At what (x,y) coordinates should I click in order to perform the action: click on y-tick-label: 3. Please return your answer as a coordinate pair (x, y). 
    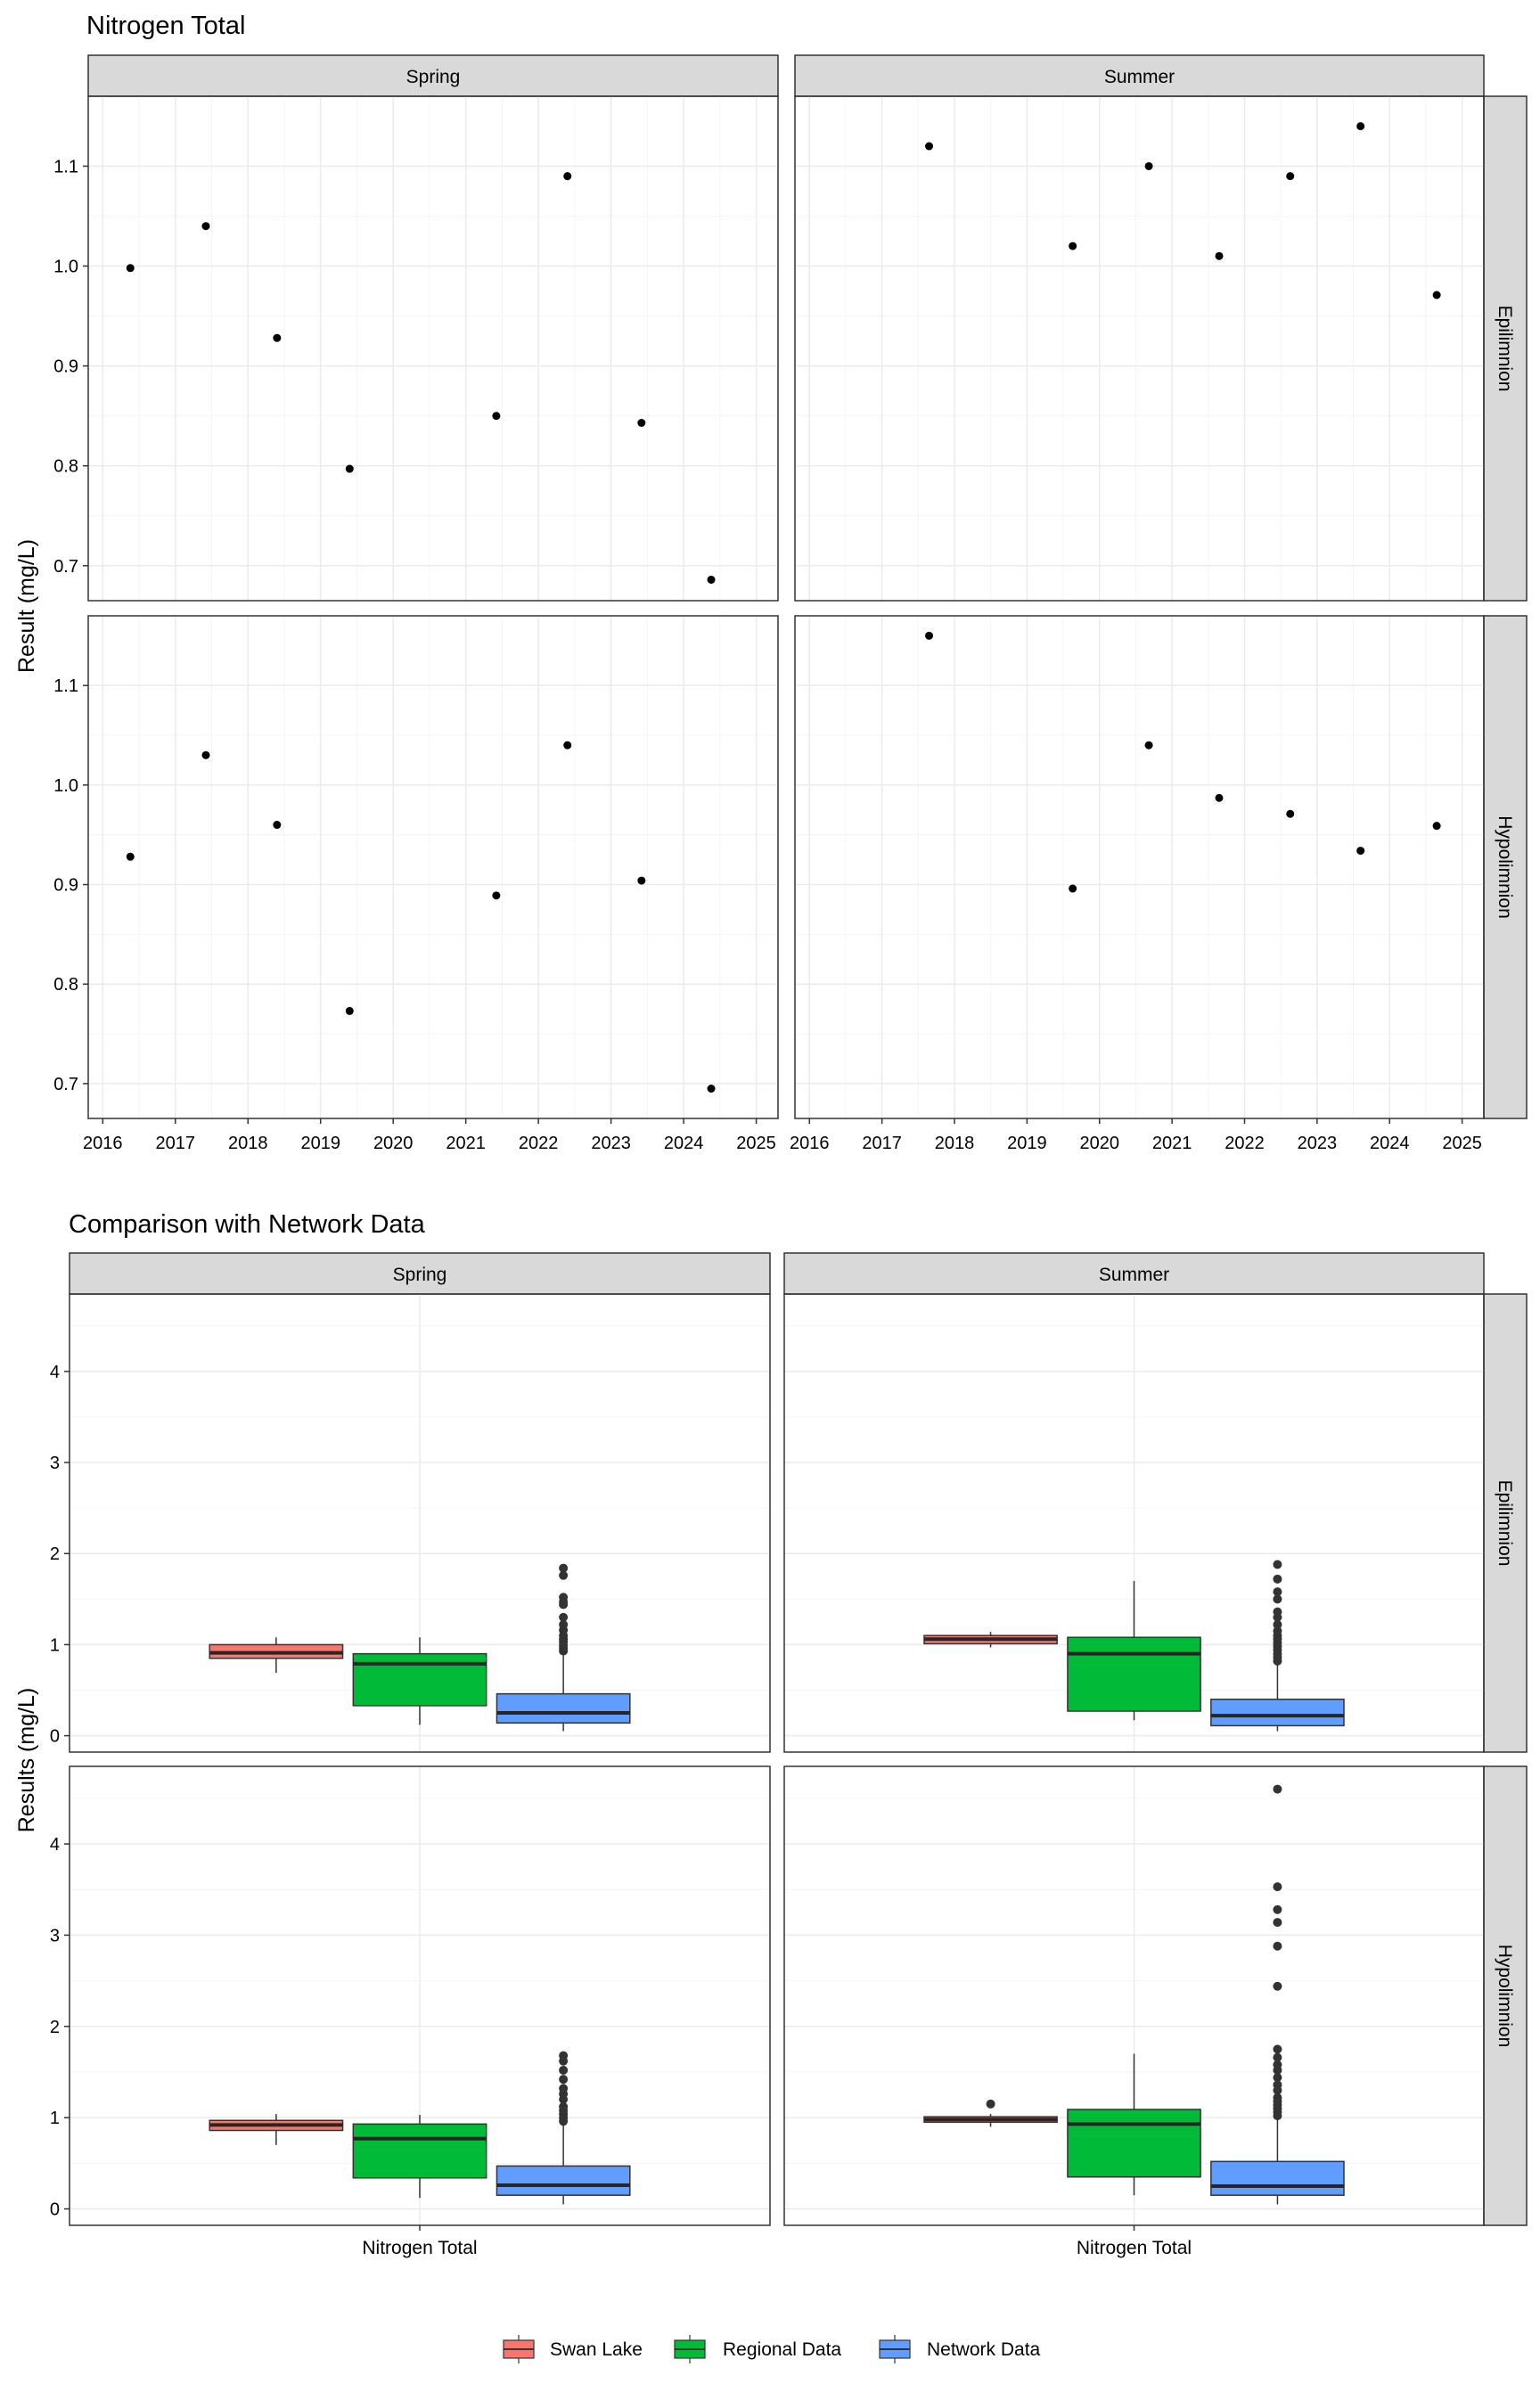
    Looking at the image, I should click on (55, 1464).